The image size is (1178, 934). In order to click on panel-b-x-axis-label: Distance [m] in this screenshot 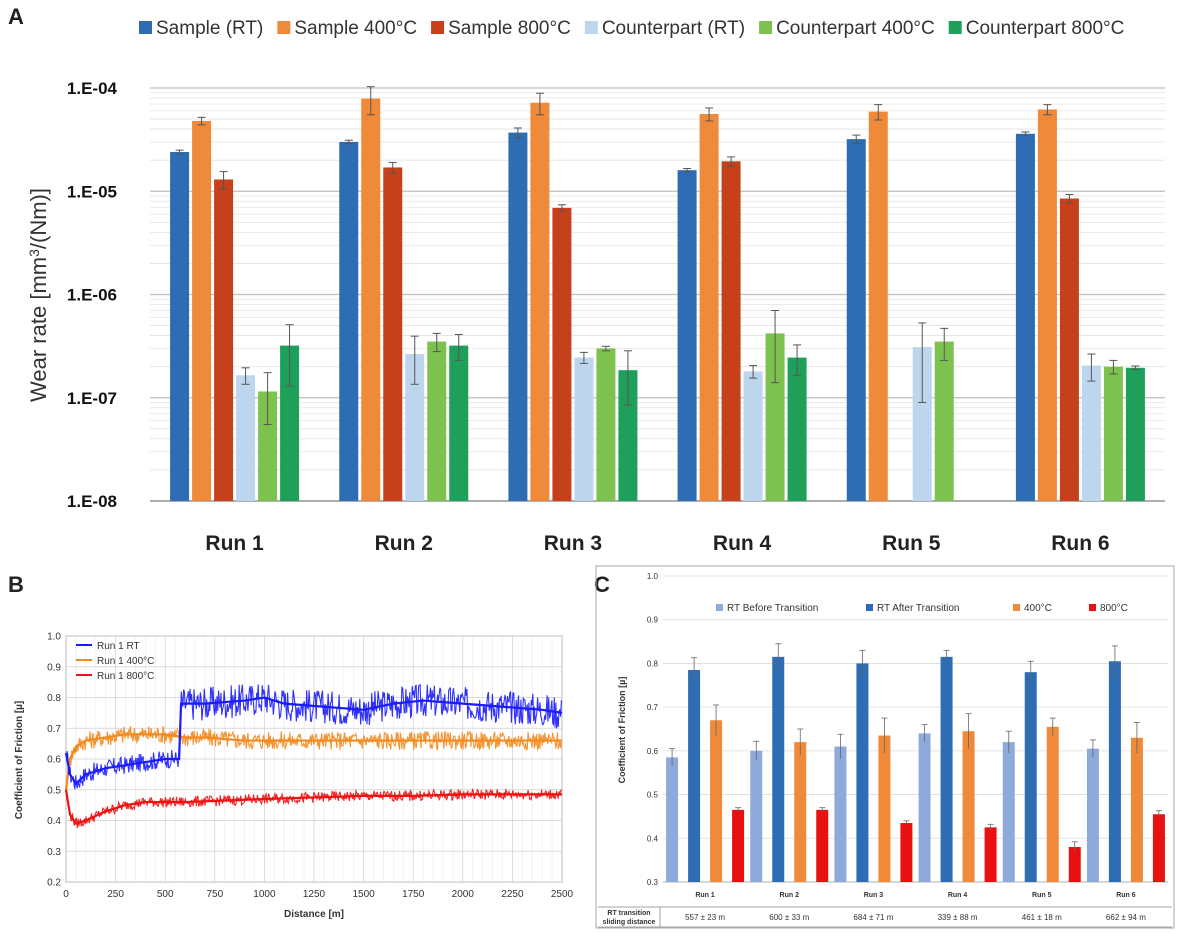, I will do `click(314, 914)`.